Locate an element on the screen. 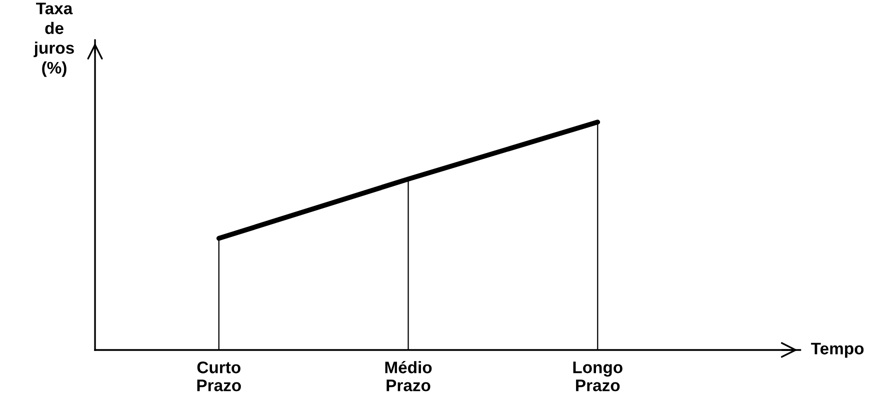 Image resolution: width=875 pixels, height=416 pixels. x-tick-label: Curto Prazo is located at coordinates (219, 377).